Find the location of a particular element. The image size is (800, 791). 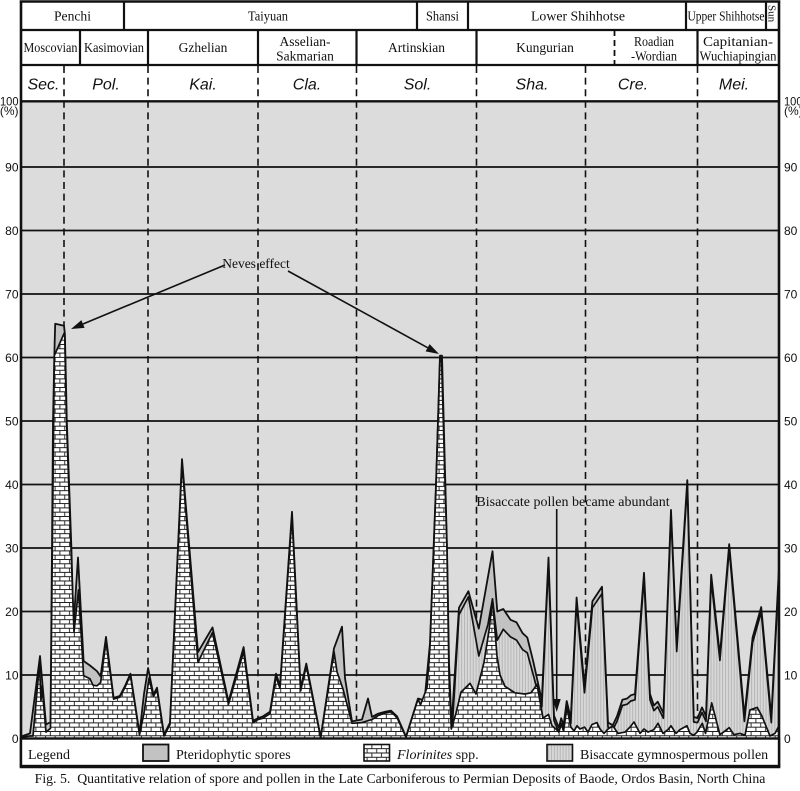

svg-text:Bisaccate pollen became abunda: Bisaccate pollen became abundant is located at coordinates (572, 502).